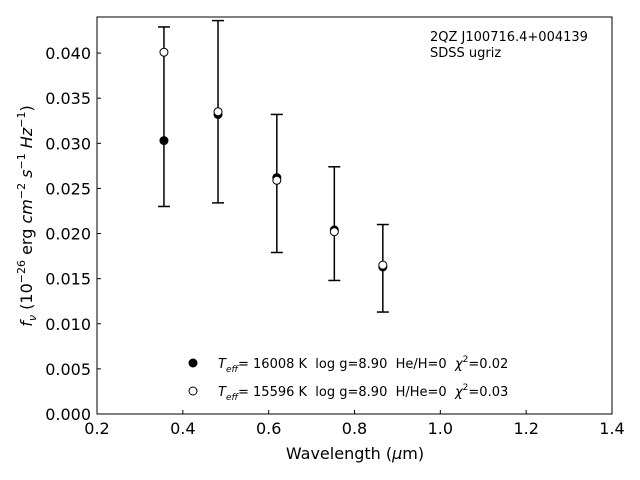  I want to click on y-tick-label: 0.030, so click(68, 143).